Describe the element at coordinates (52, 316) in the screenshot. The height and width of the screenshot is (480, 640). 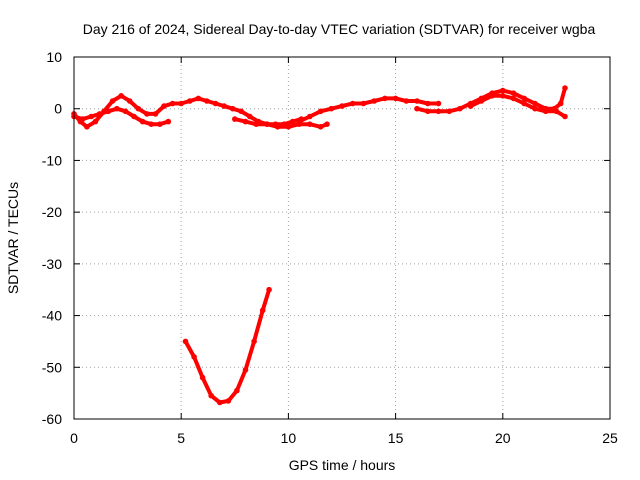
I see `y-tick-label: -40` at that location.